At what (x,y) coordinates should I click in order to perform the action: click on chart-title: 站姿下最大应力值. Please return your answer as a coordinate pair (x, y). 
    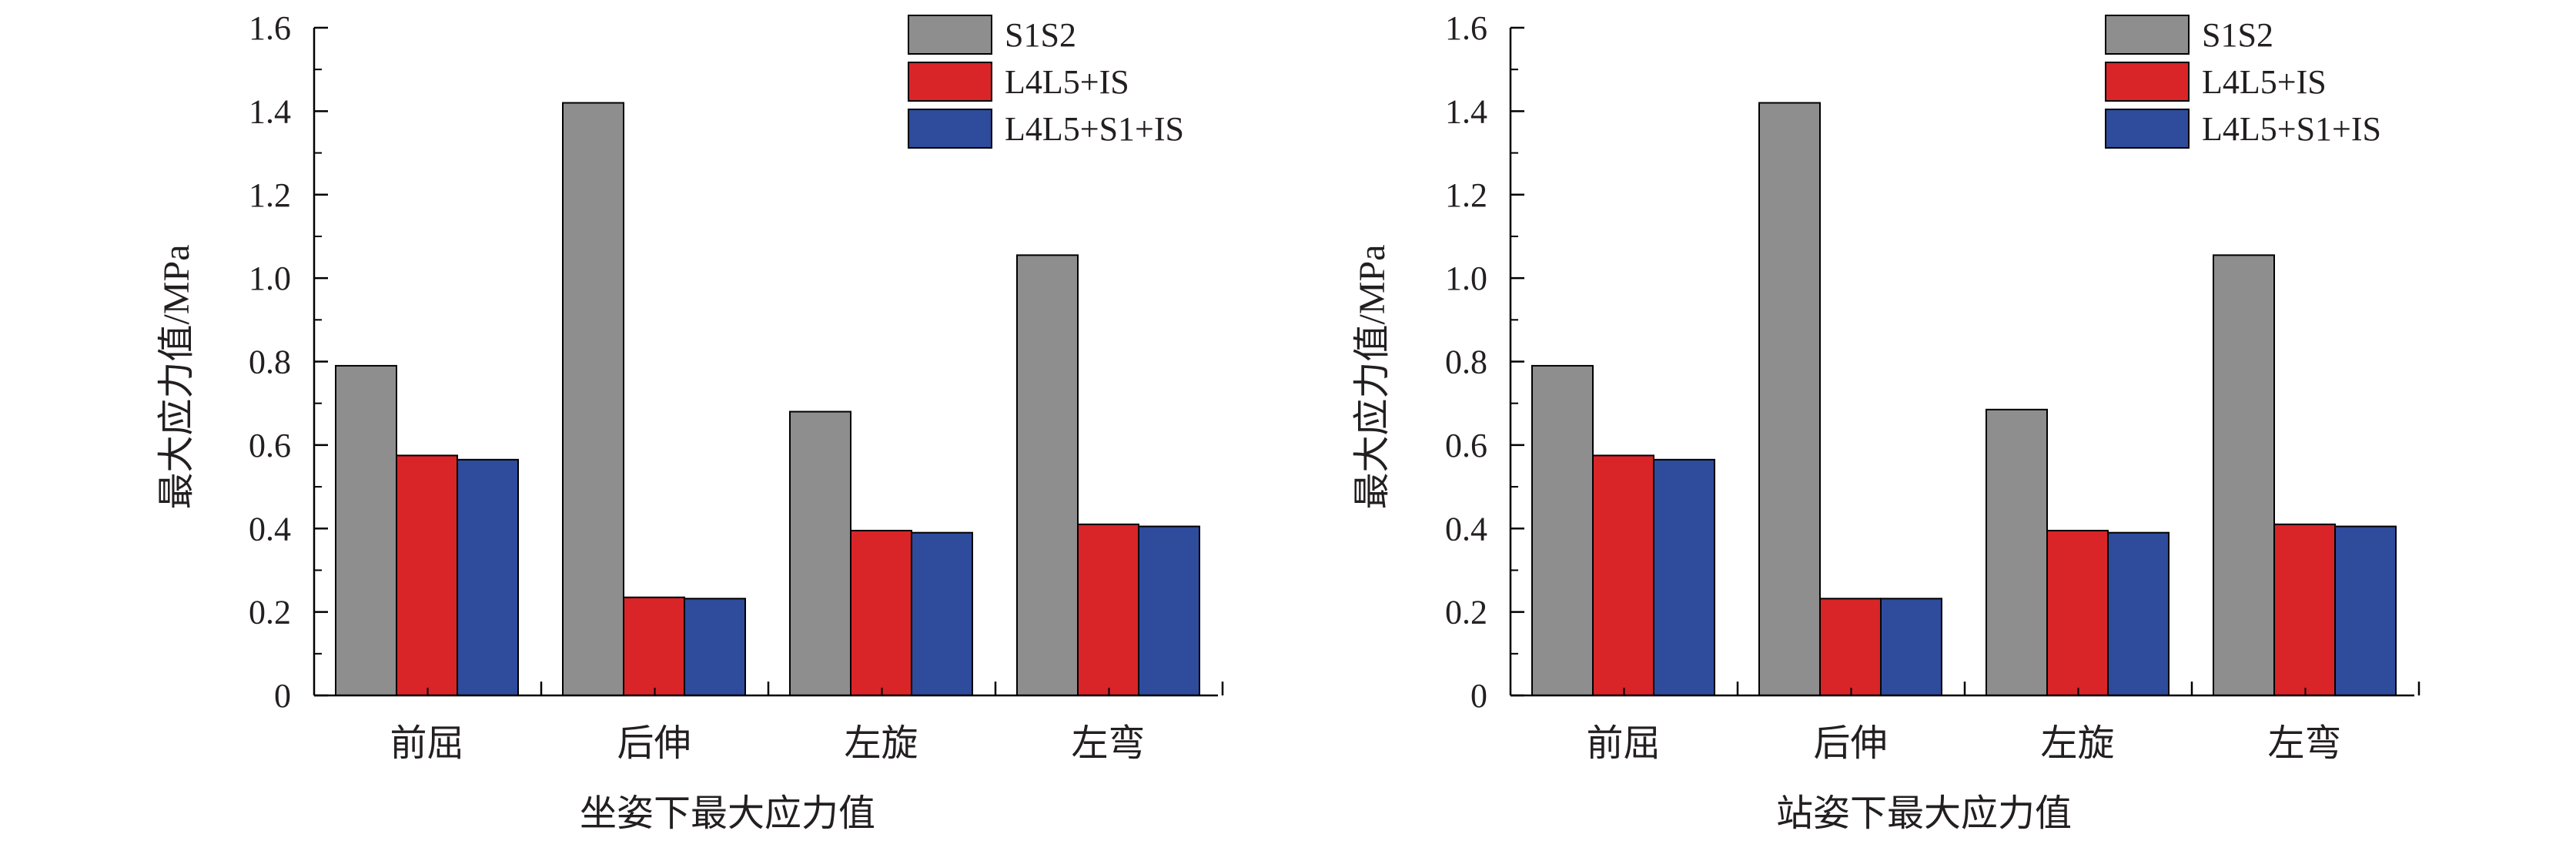
    Looking at the image, I should click on (1924, 813).